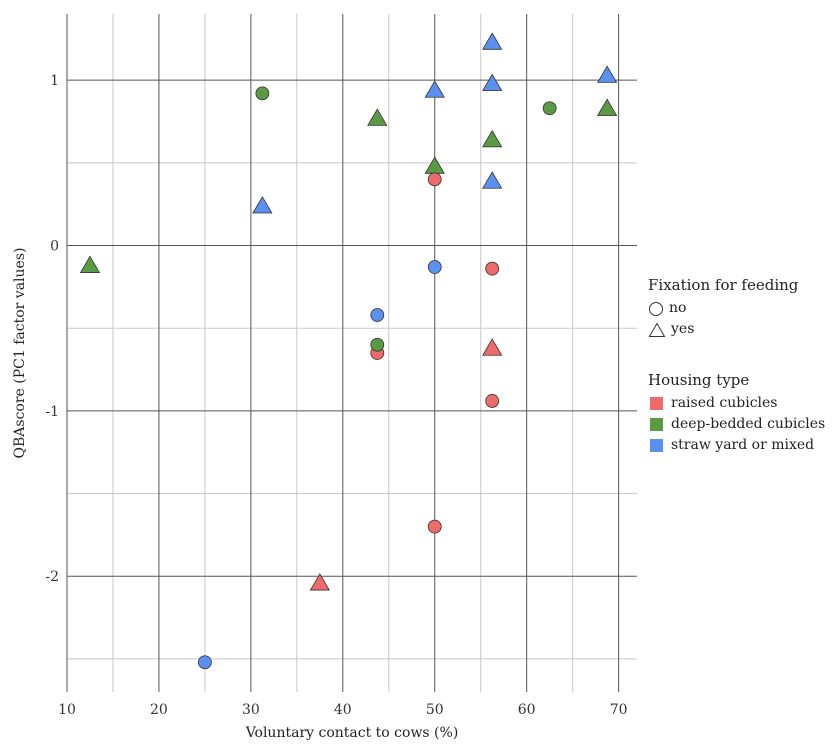 The height and width of the screenshot is (745, 837). What do you see at coordinates (699, 380) in the screenshot?
I see `legend-title-housing: Housing type` at bounding box center [699, 380].